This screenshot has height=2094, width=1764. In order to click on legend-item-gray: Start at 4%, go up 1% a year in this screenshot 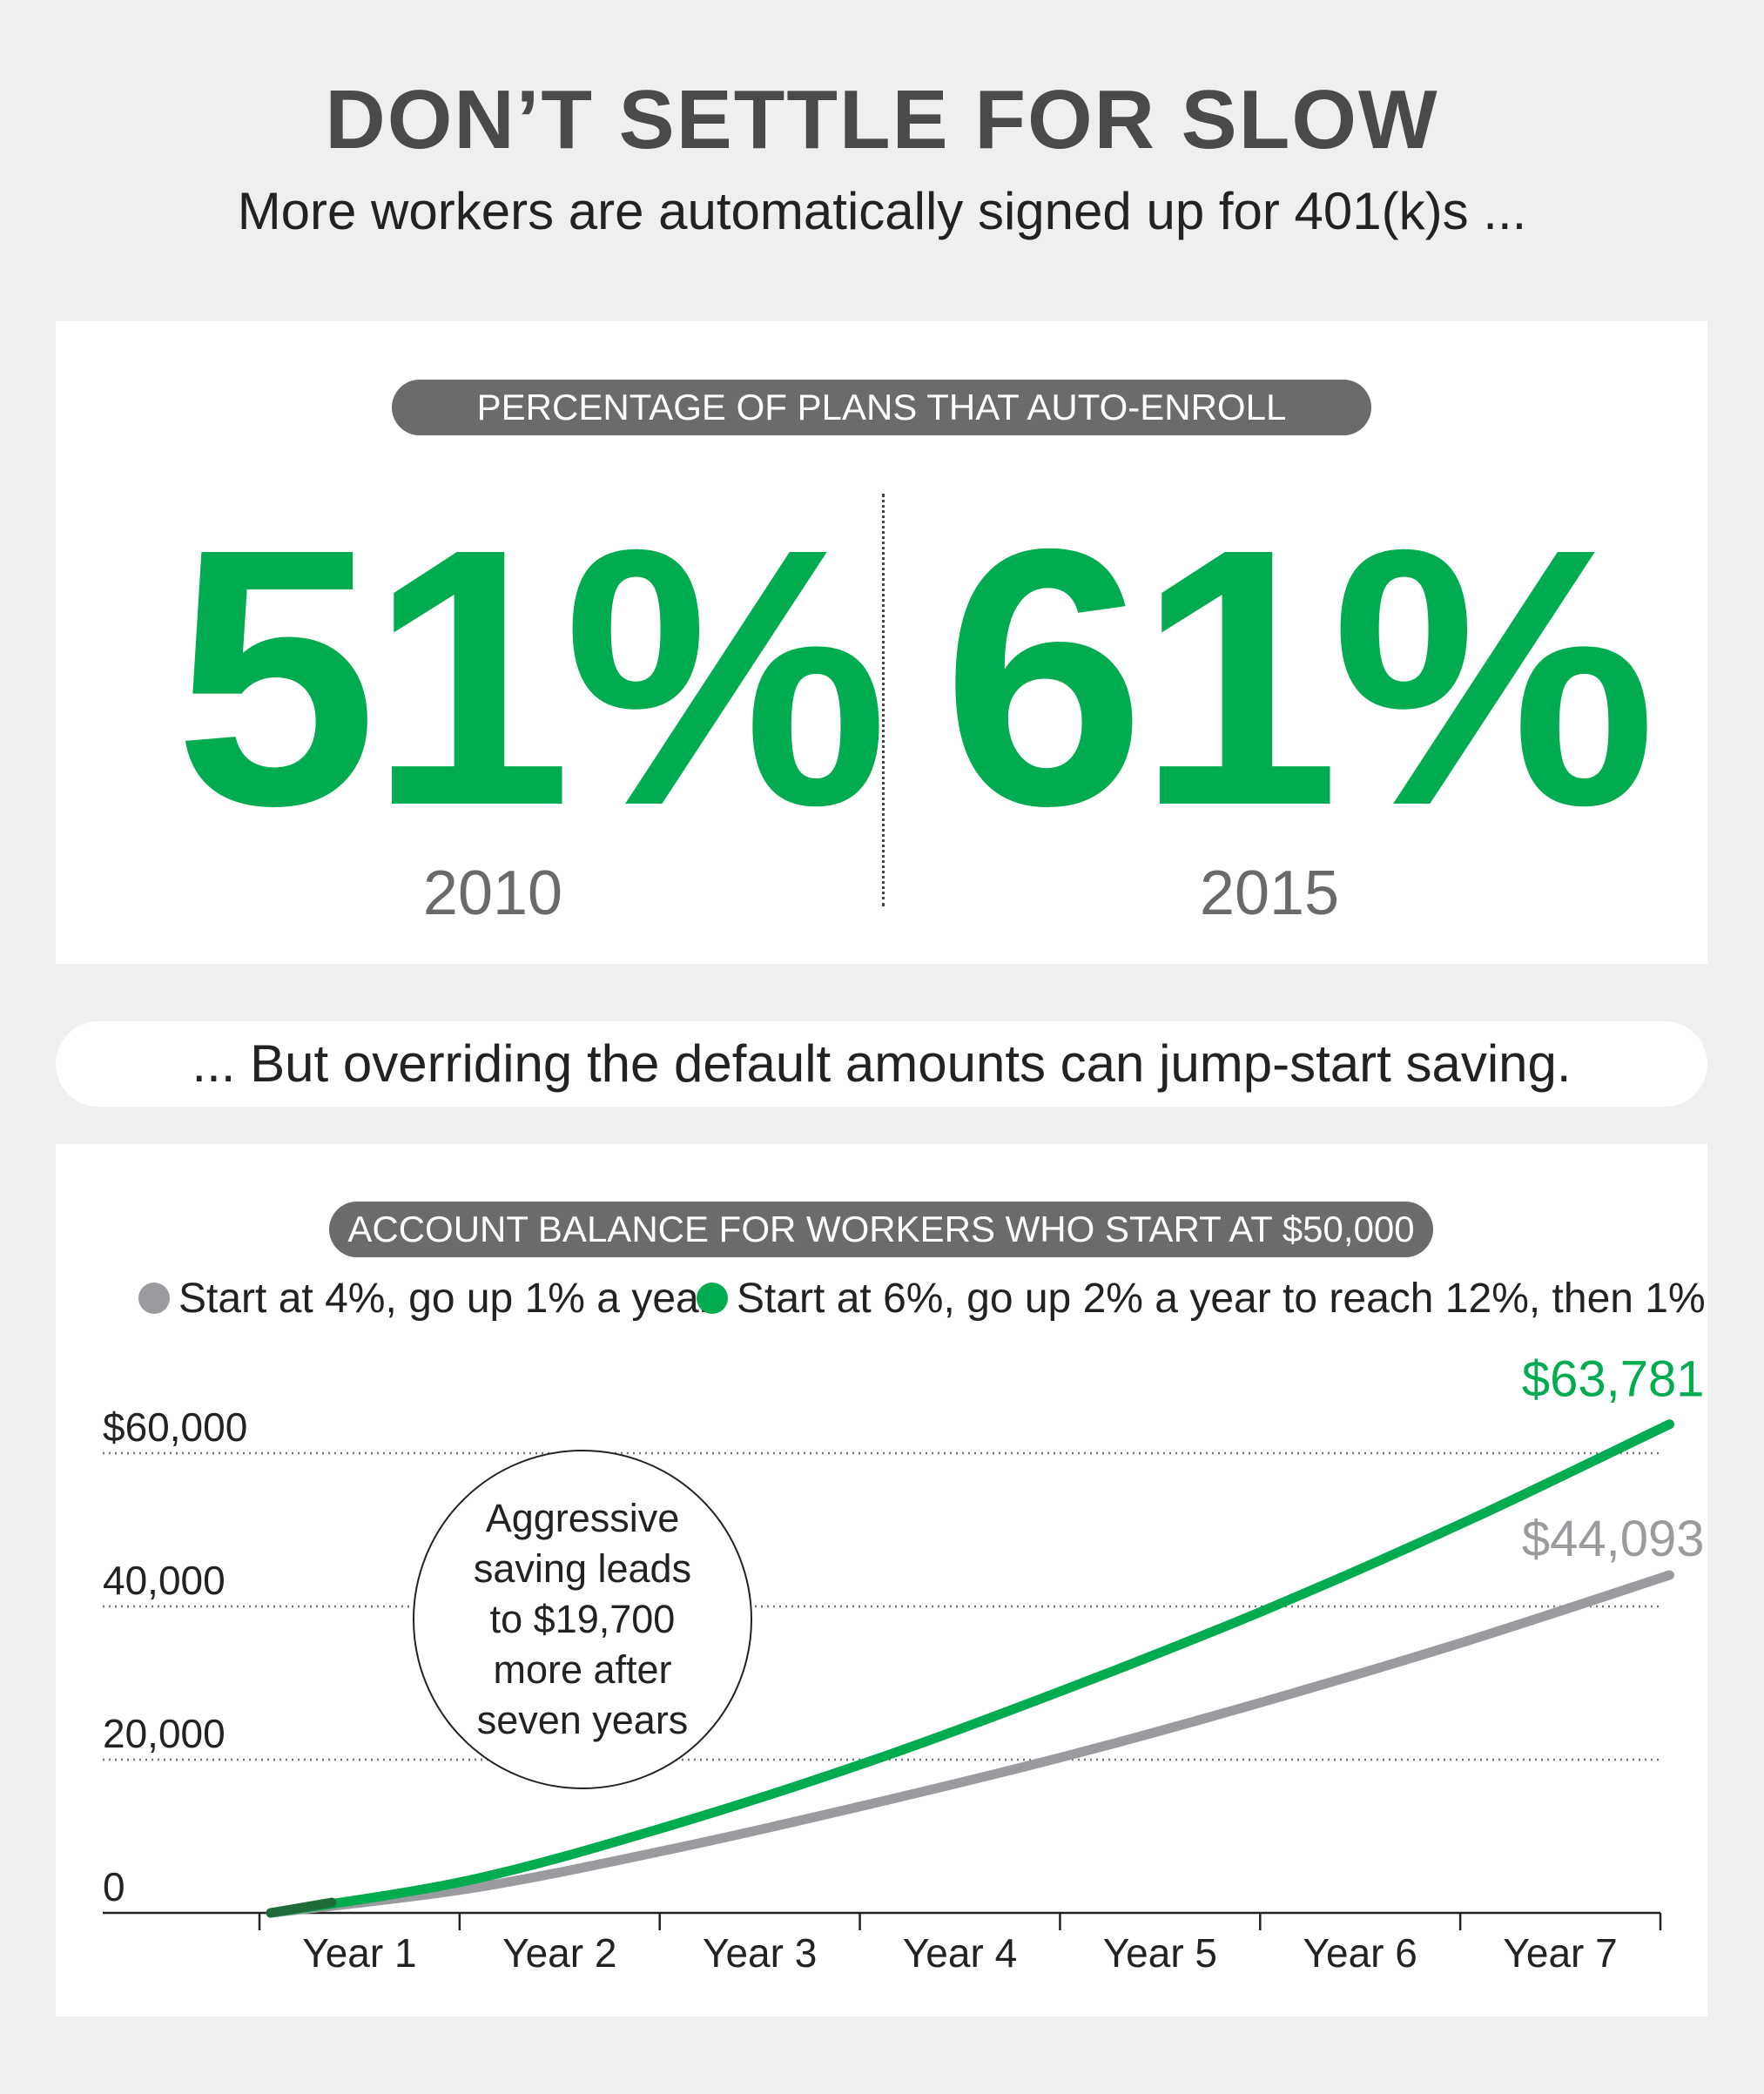, I will do `click(426, 1299)`.